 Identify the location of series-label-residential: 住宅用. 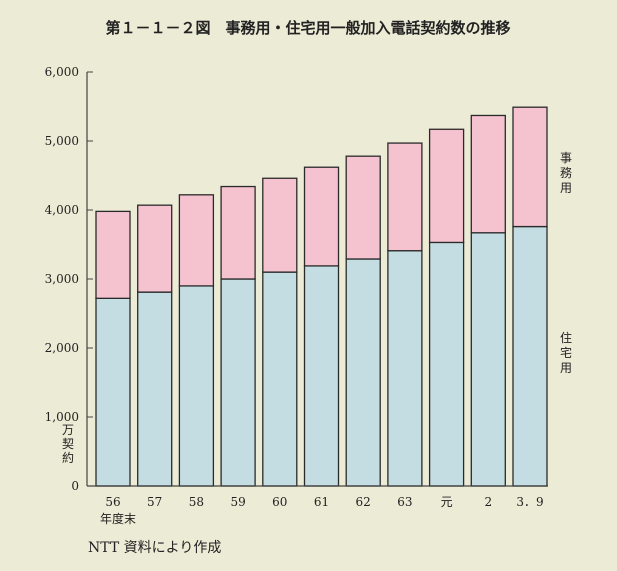
(566, 353).